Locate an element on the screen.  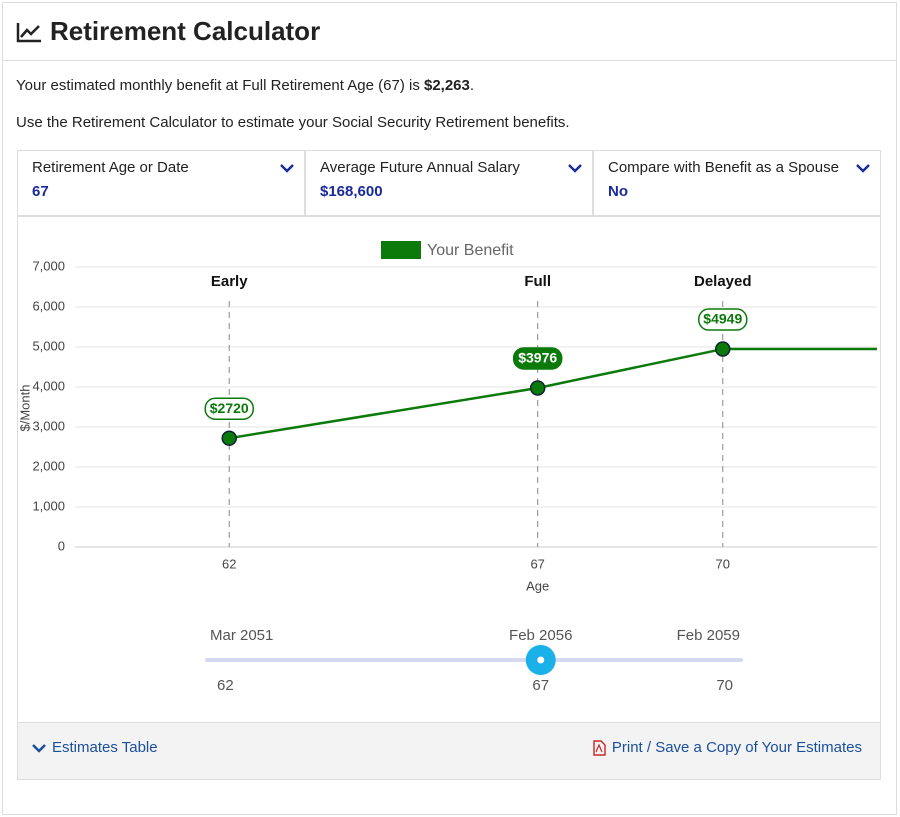
estimates-table-link: Estimates Table is located at coordinates (95, 747).